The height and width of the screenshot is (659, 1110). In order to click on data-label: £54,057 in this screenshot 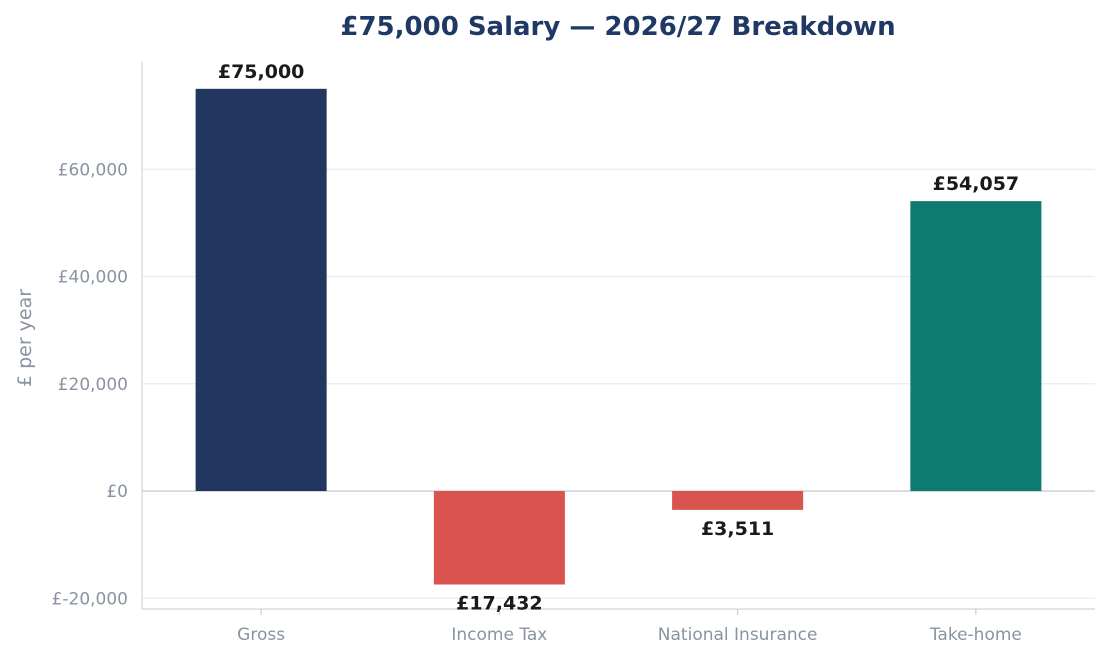, I will do `click(976, 184)`.